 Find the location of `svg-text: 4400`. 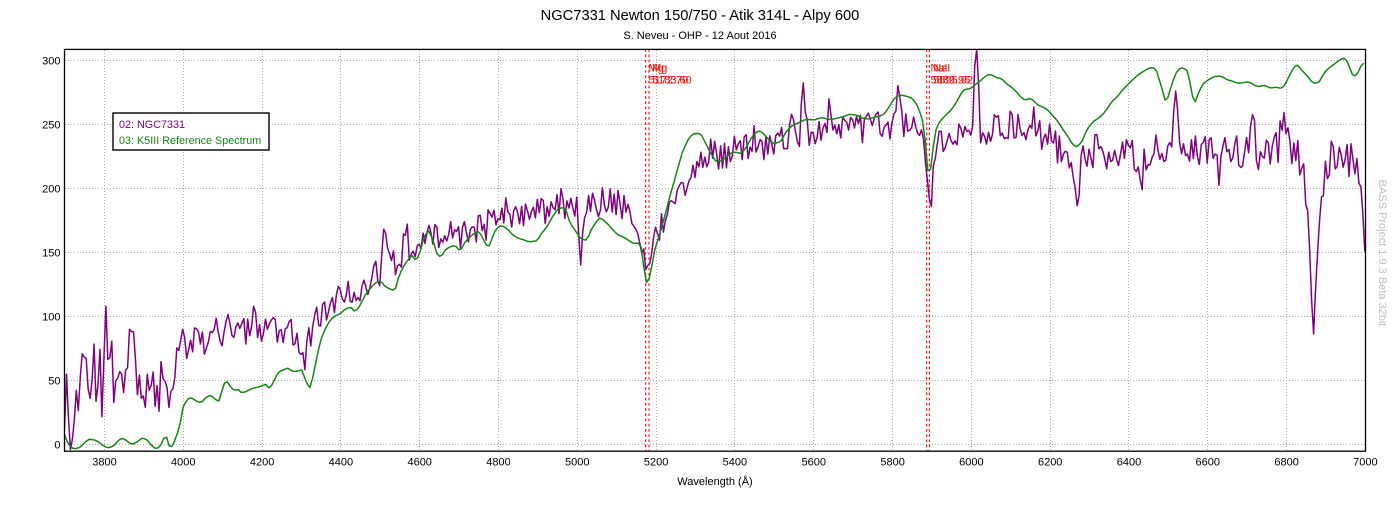

svg-text: 4400 is located at coordinates (341, 463).